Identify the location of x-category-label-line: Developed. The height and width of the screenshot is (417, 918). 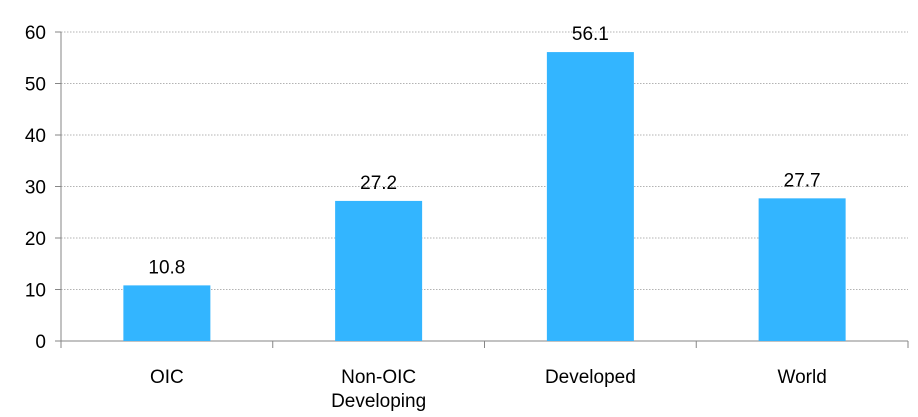
(590, 377).